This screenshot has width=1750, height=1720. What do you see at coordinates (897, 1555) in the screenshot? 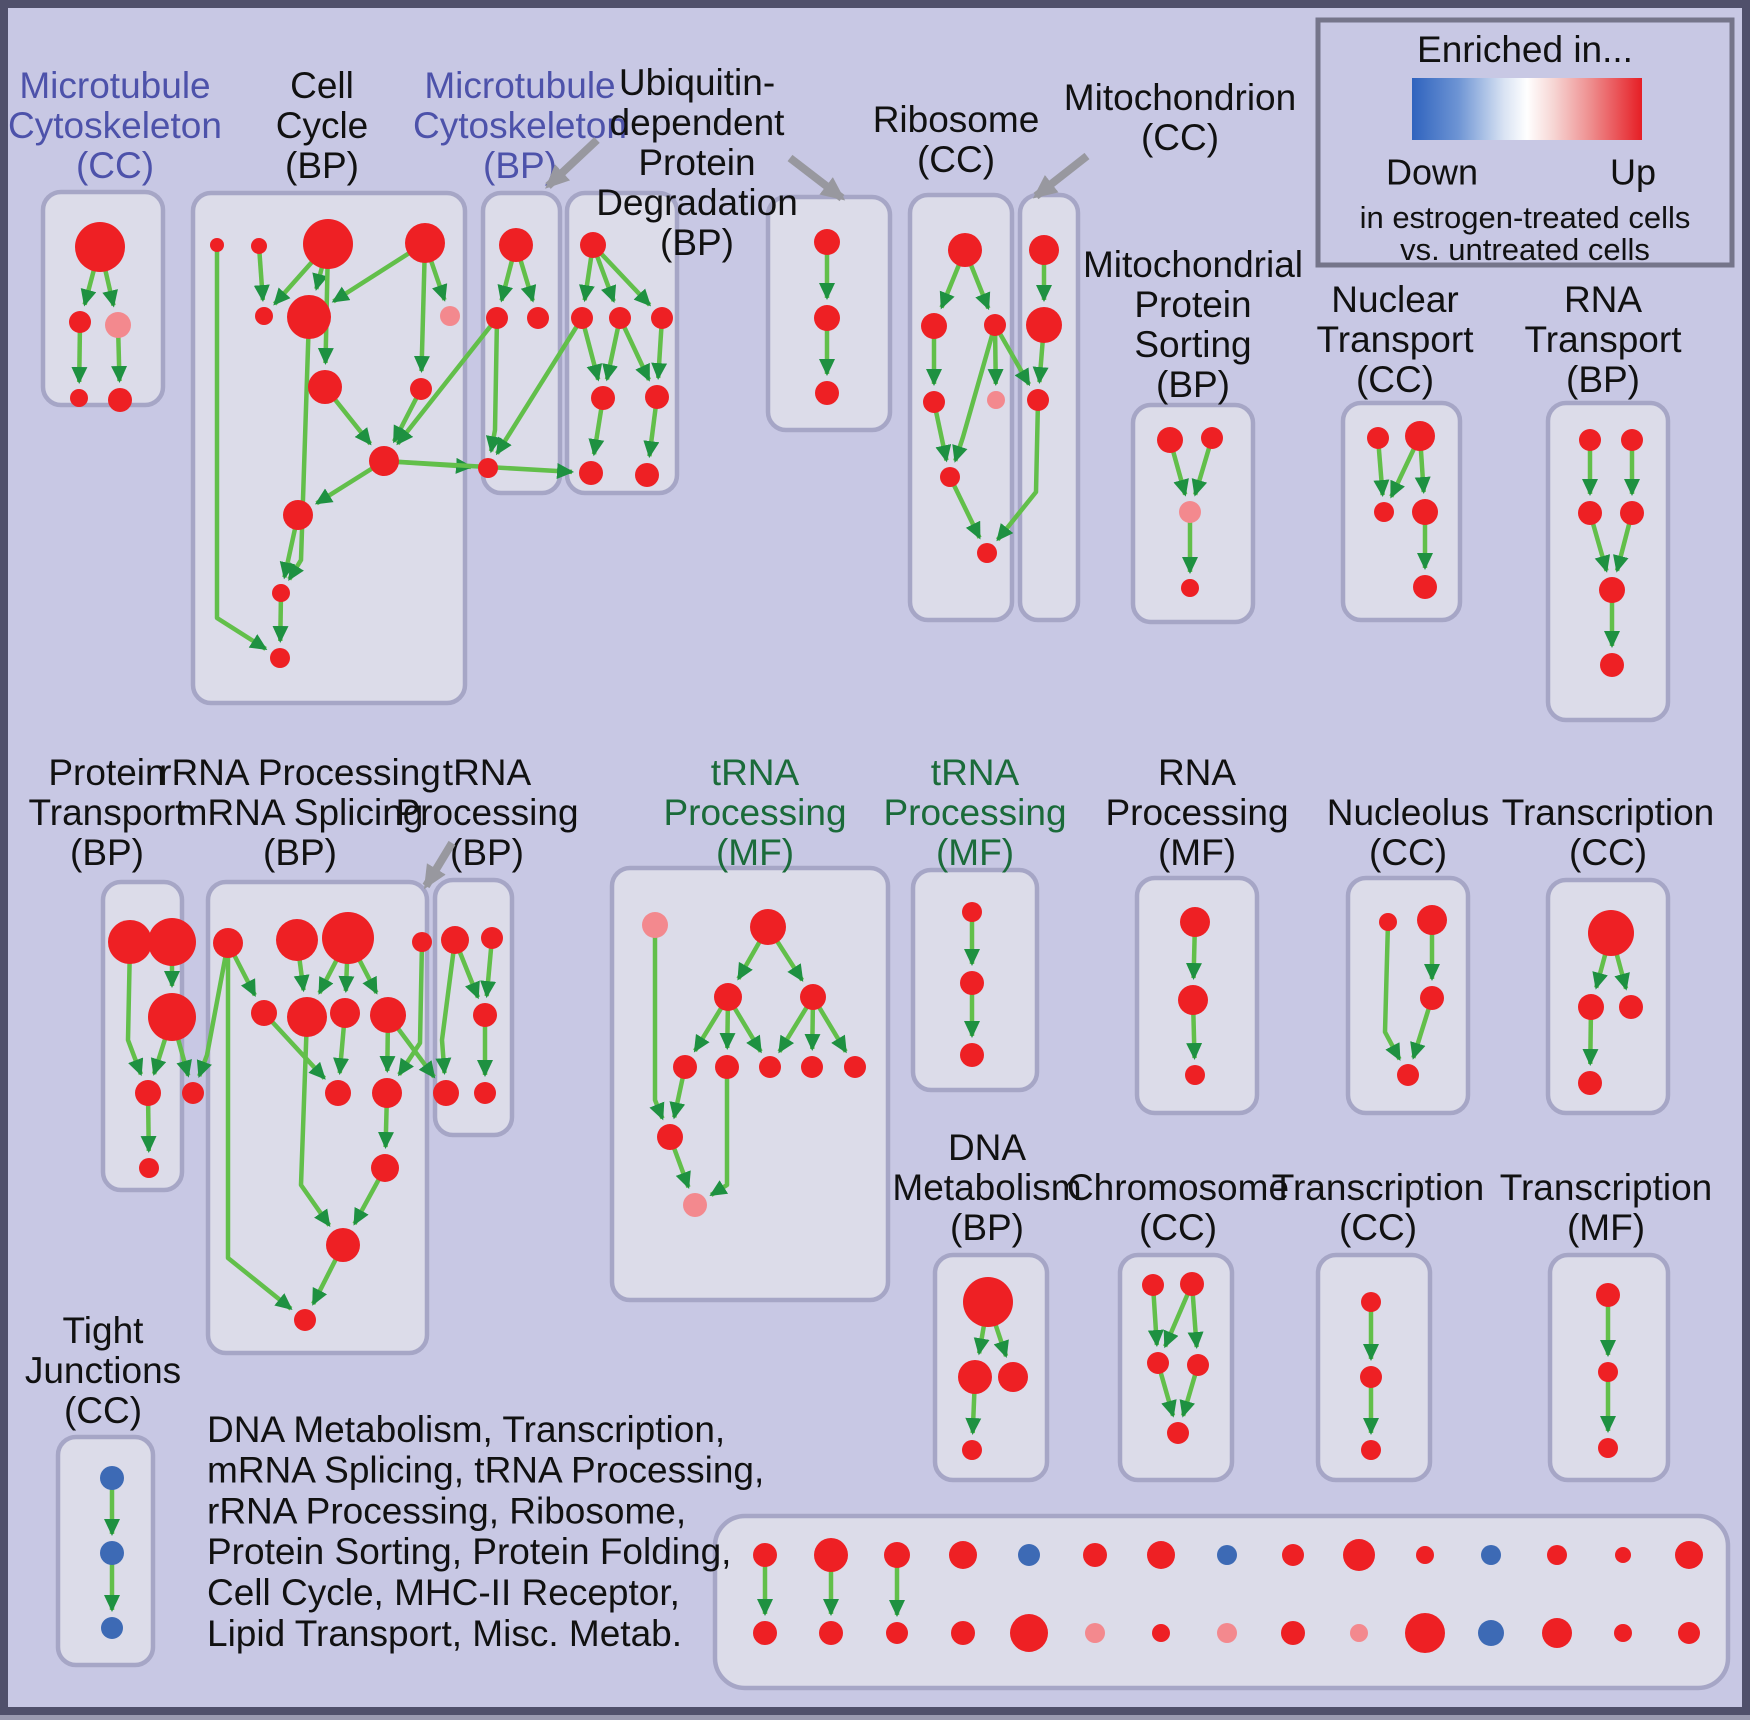
I see `node-bd_3t` at bounding box center [897, 1555].